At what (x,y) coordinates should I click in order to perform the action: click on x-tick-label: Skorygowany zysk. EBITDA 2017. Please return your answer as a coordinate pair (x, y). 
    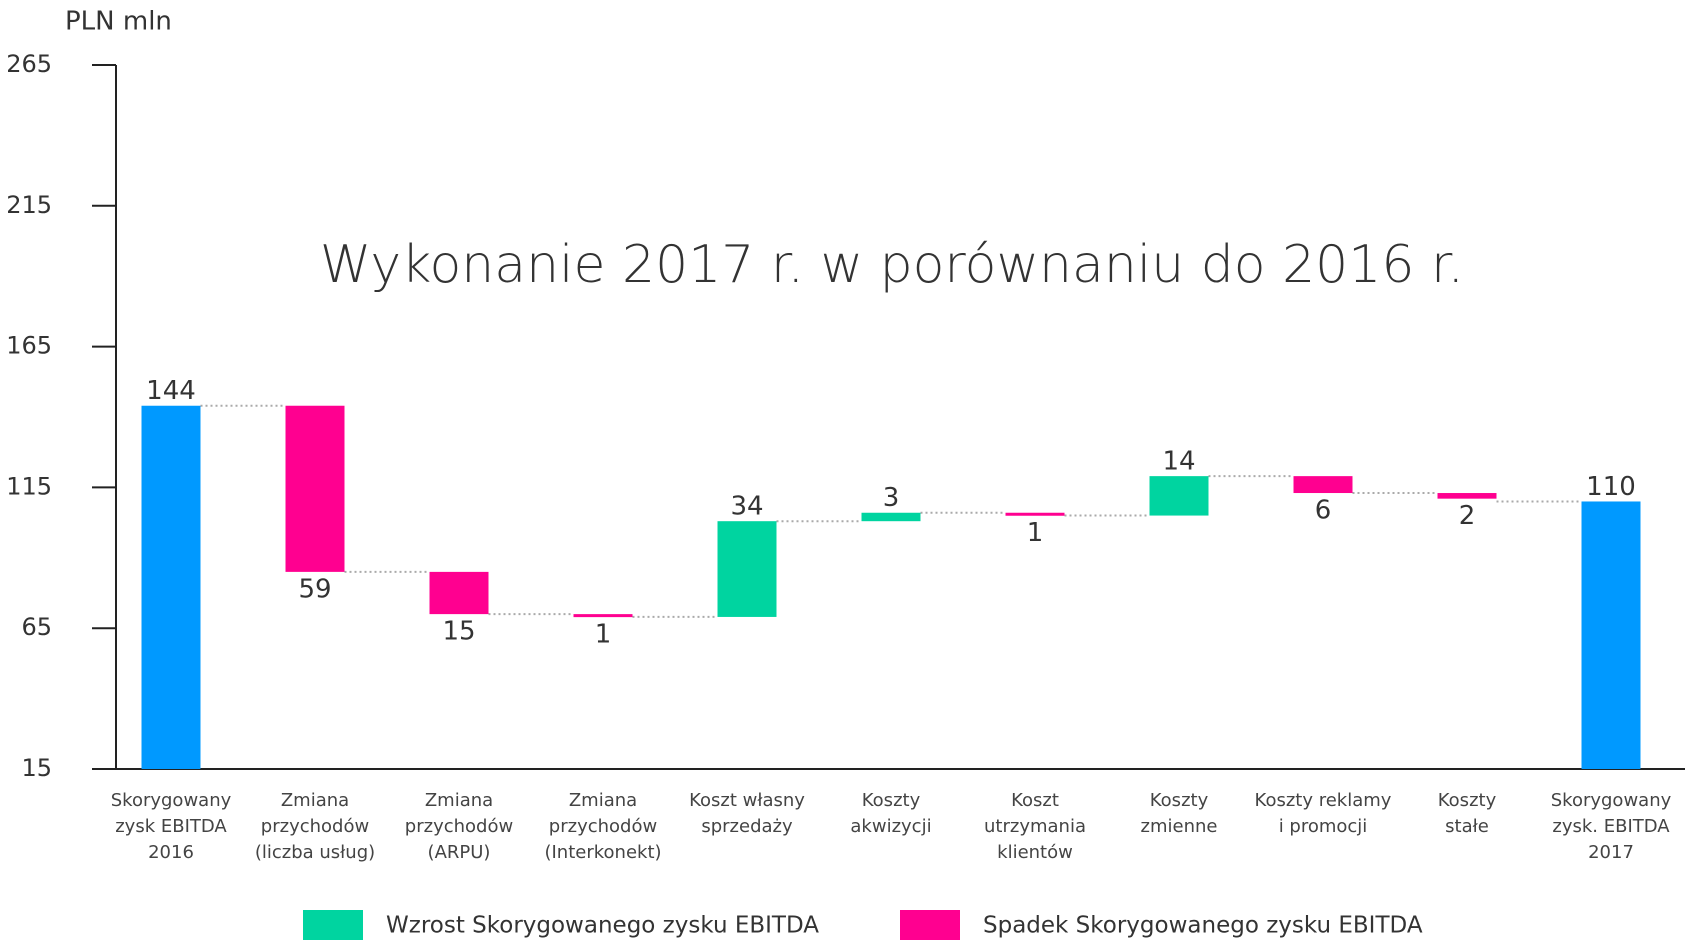
    Looking at the image, I should click on (1611, 826).